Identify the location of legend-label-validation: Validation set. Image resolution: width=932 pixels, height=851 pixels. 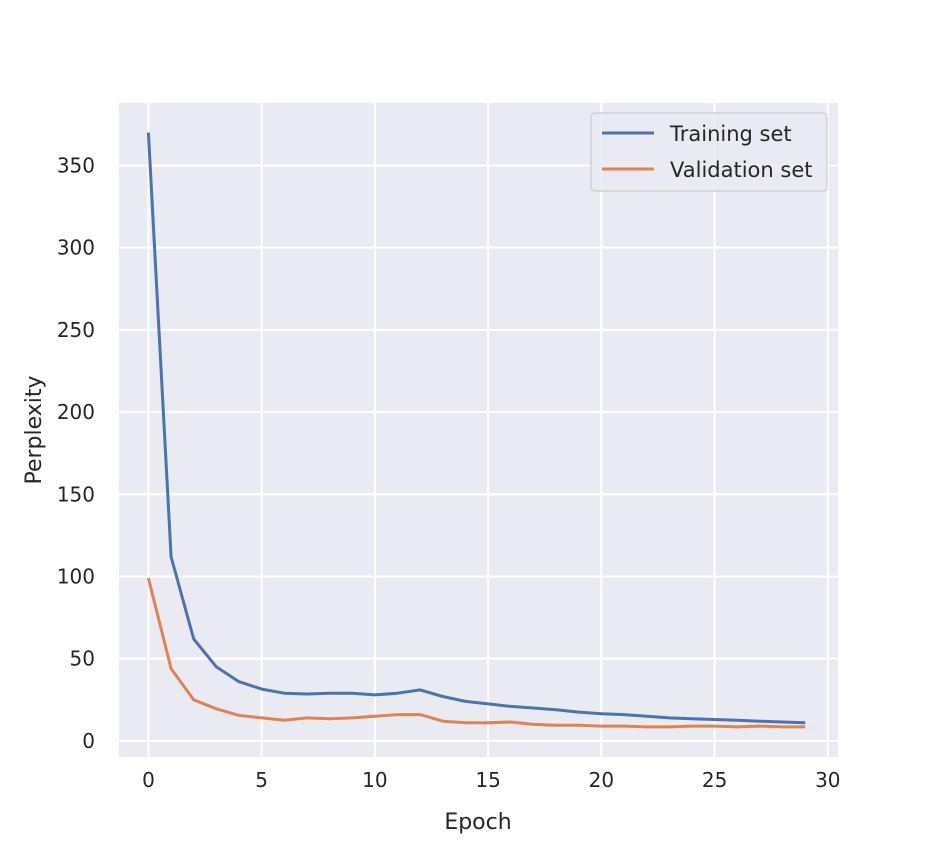
(741, 170).